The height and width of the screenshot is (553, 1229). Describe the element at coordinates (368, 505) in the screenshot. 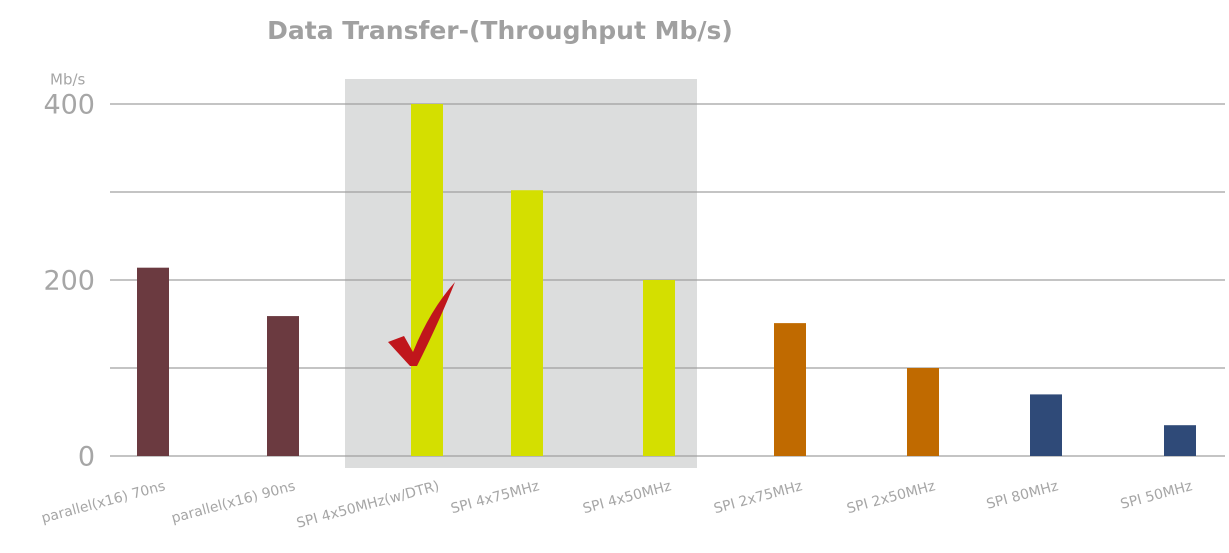

I see `x-tick-label: SPI 4x50MHz(w/DTR)` at that location.